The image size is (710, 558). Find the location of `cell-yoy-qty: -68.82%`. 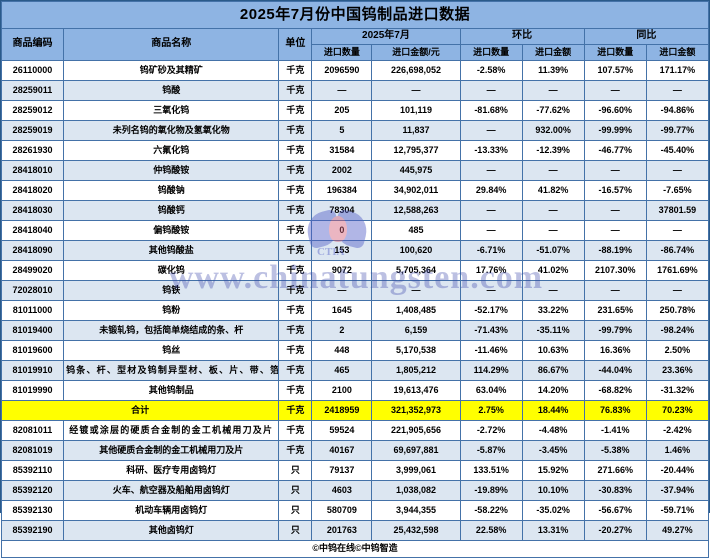

cell-yoy-qty: -68.82% is located at coordinates (615, 390).